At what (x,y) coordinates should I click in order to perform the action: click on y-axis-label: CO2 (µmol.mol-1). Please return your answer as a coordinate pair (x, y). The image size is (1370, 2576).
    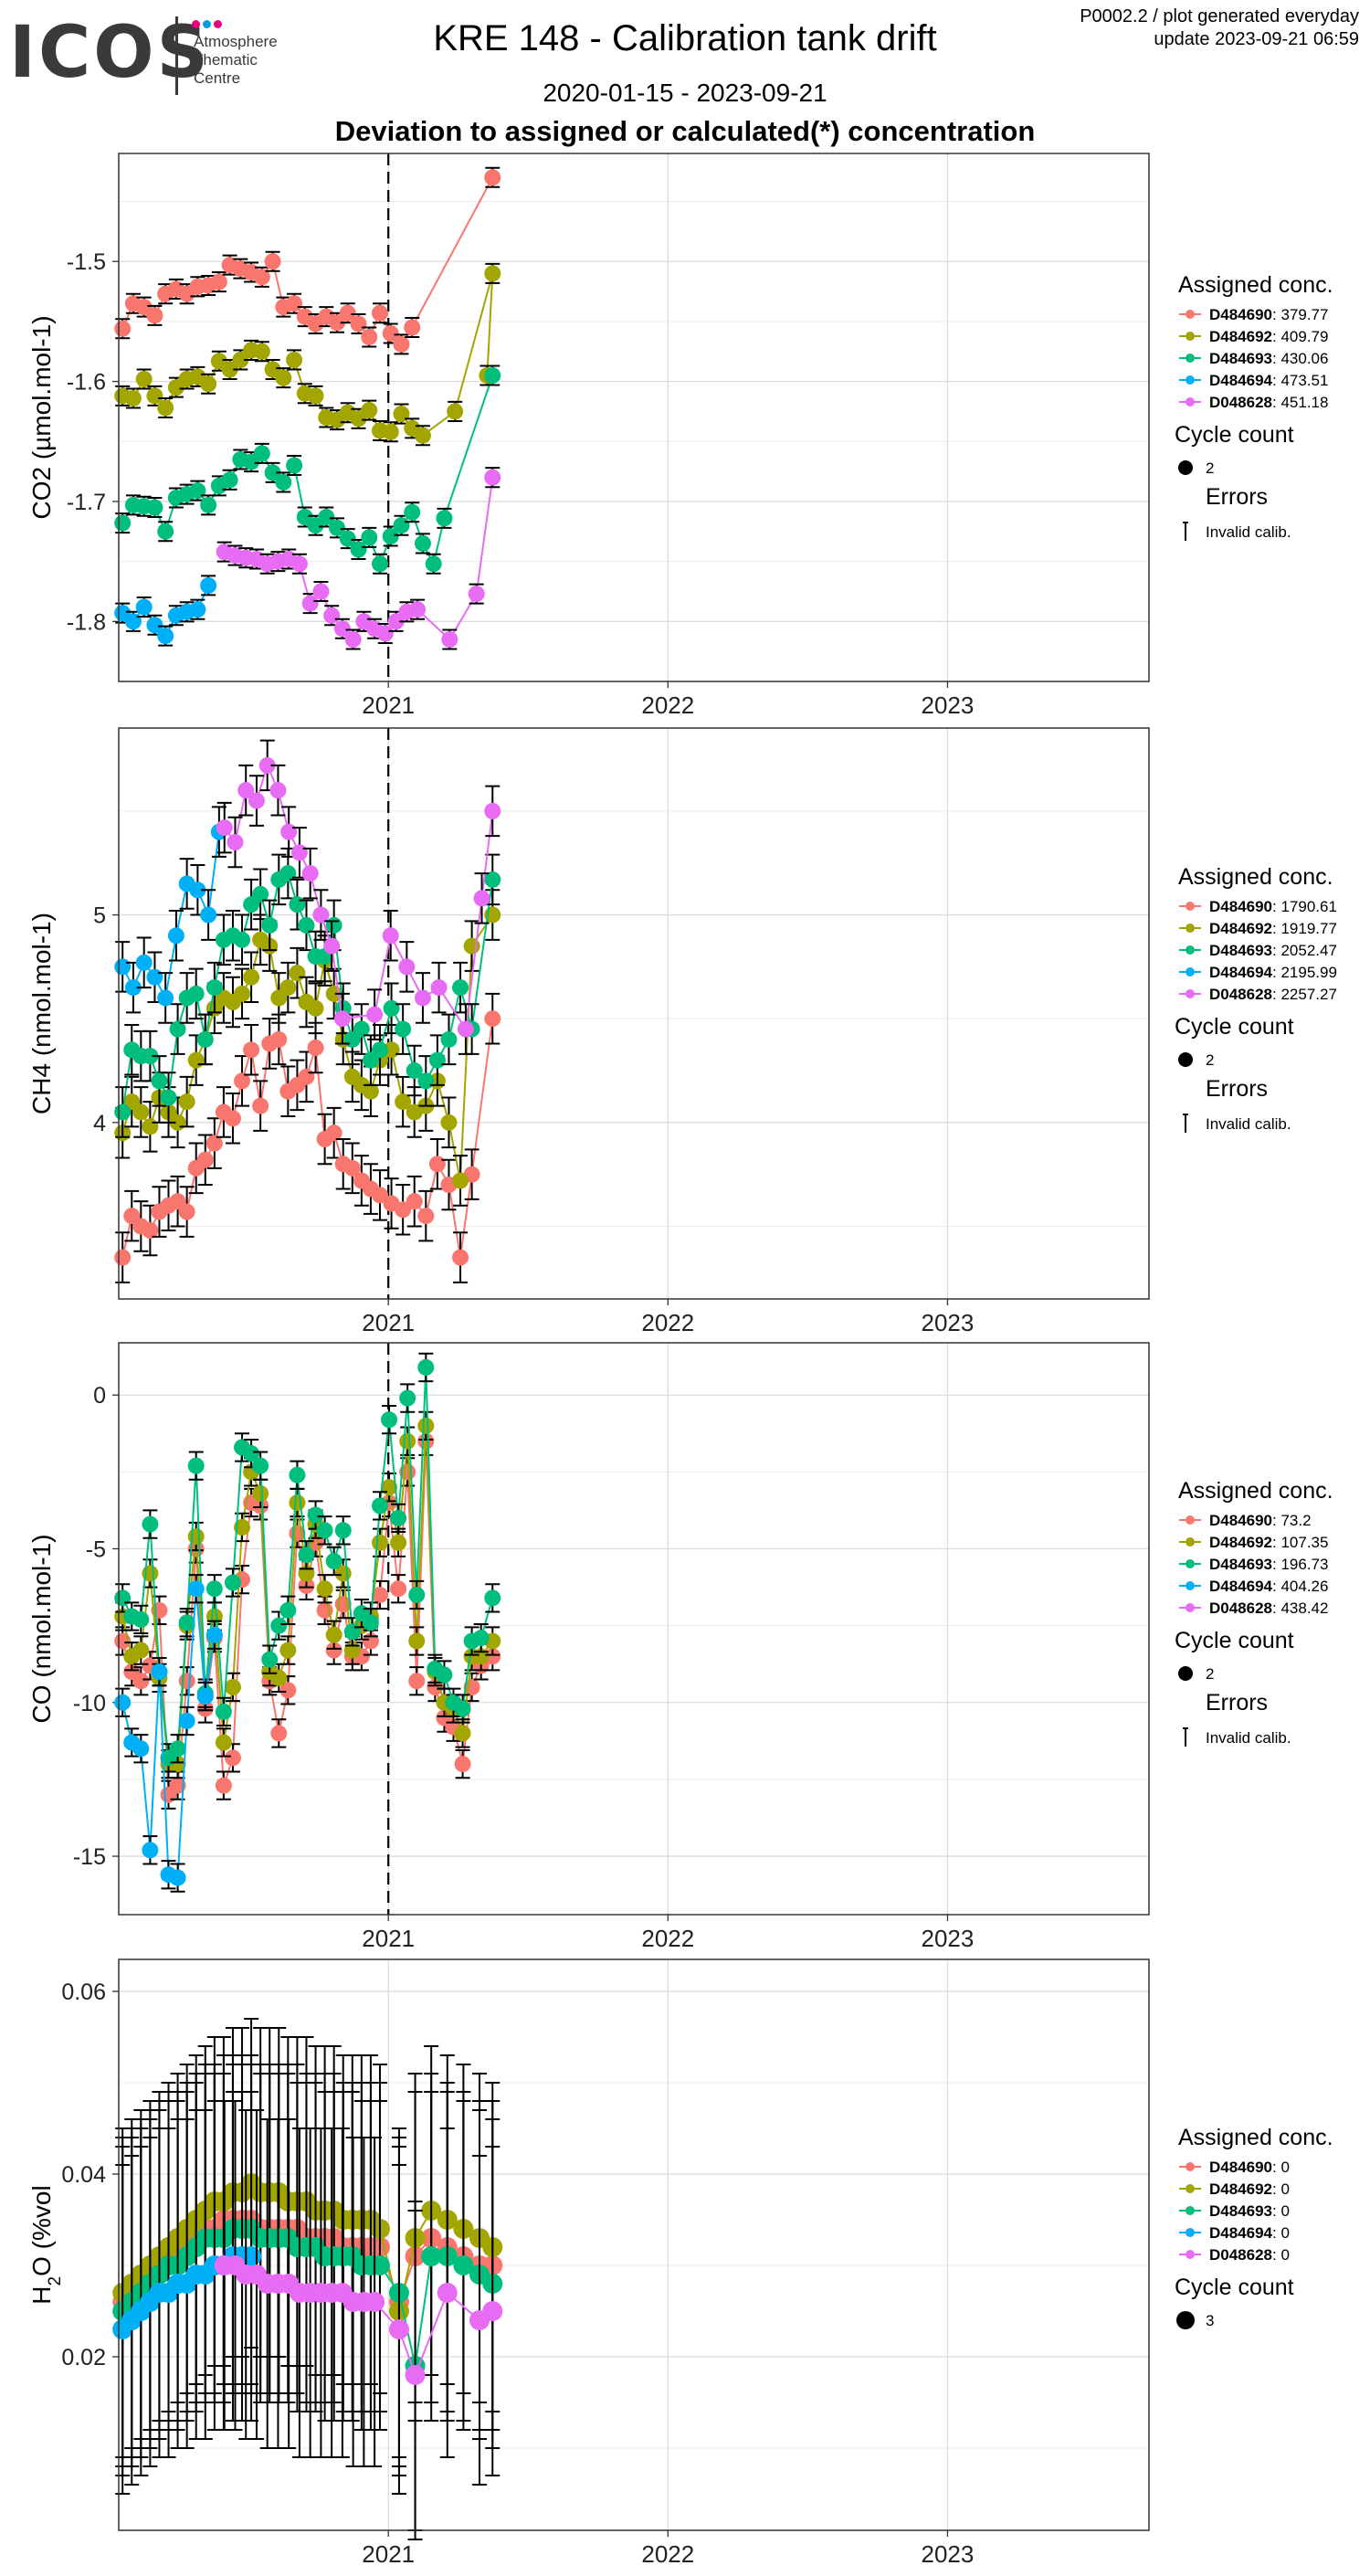
    Looking at the image, I should click on (41, 417).